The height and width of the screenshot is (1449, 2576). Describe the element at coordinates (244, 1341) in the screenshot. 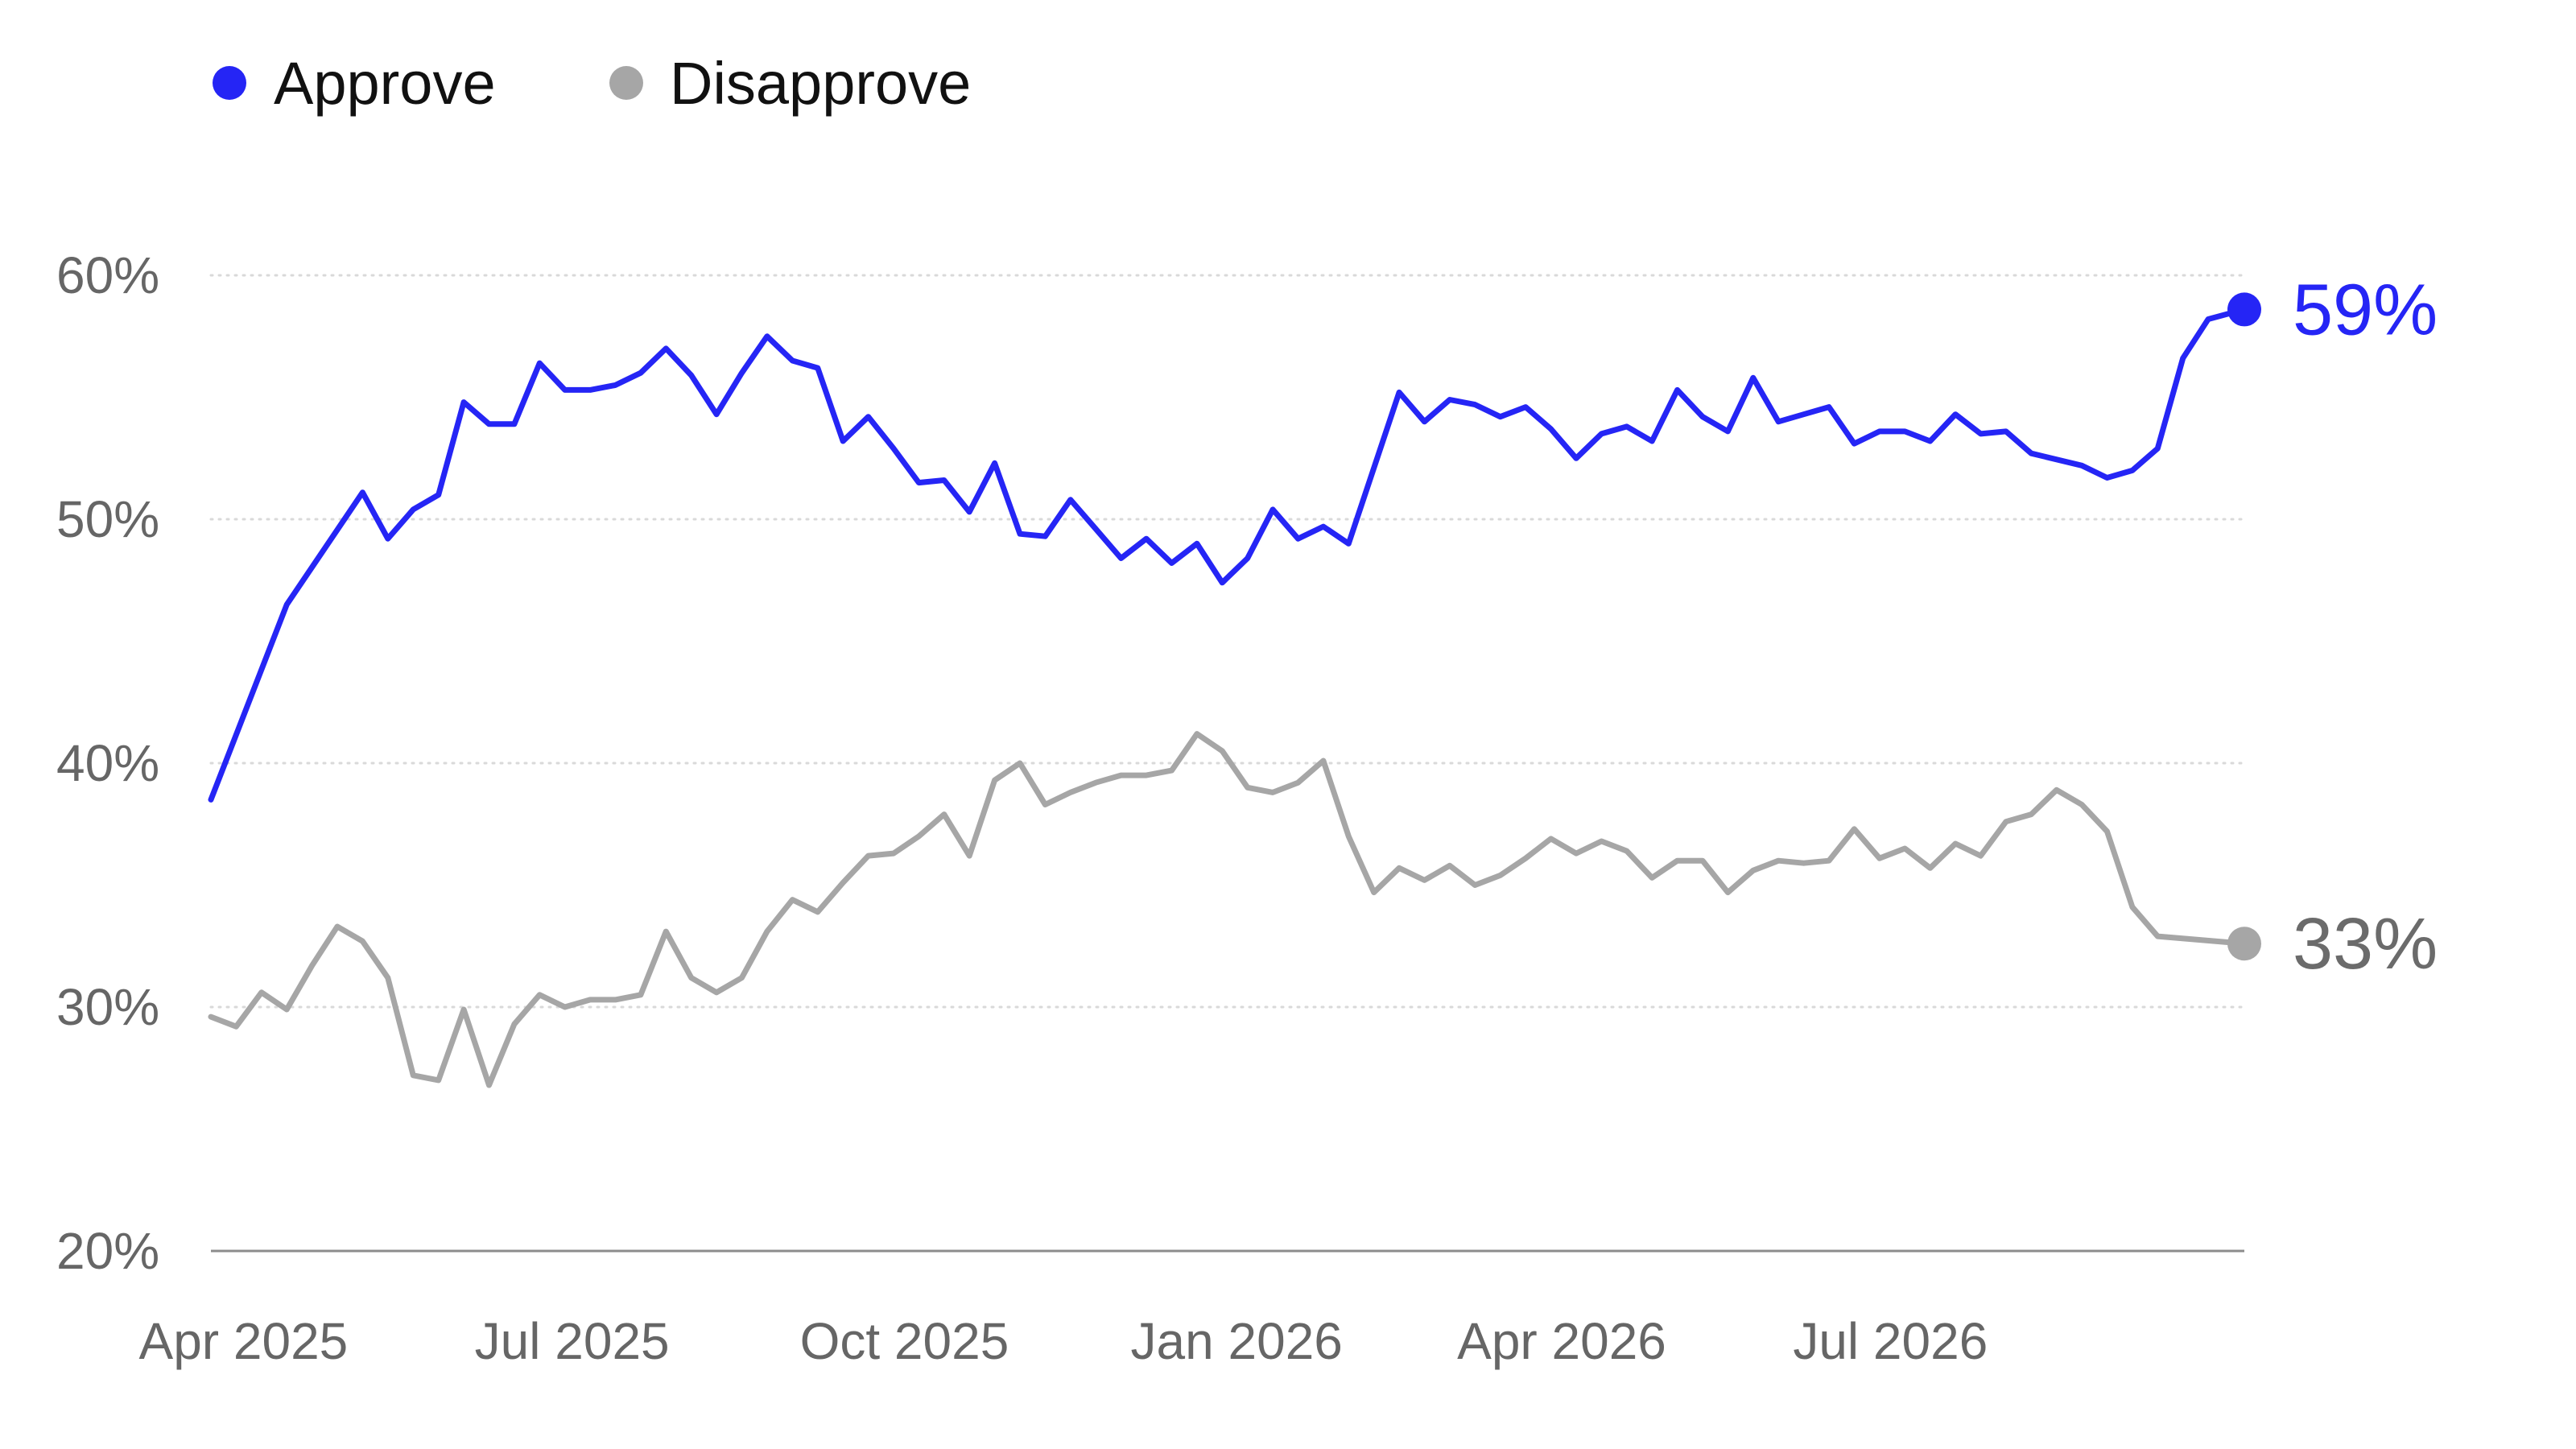

I see `x-tick-label: Apr 2025` at that location.